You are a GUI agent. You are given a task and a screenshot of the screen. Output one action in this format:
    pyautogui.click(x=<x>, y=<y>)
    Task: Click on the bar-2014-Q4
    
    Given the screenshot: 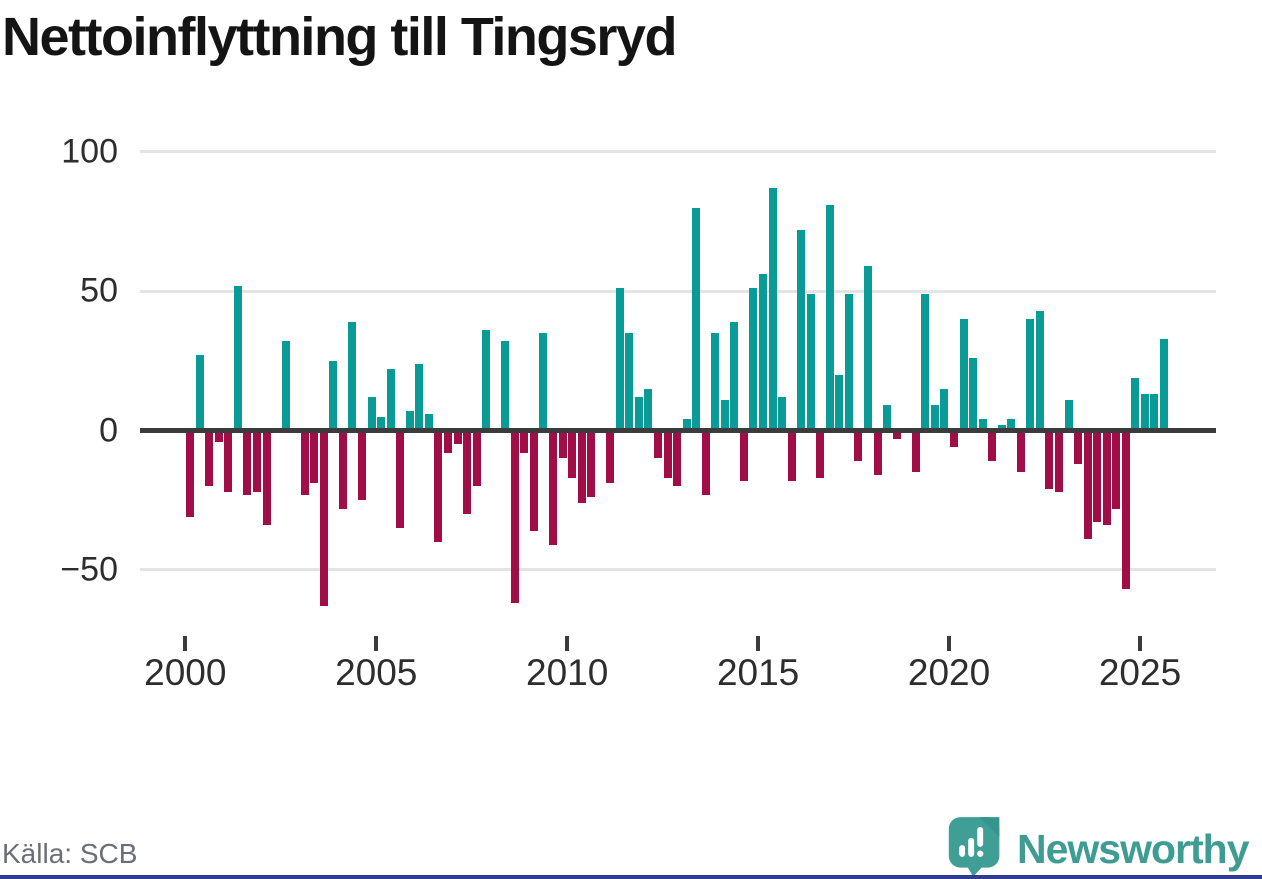 What is the action you would take?
    pyautogui.click(x=753, y=359)
    